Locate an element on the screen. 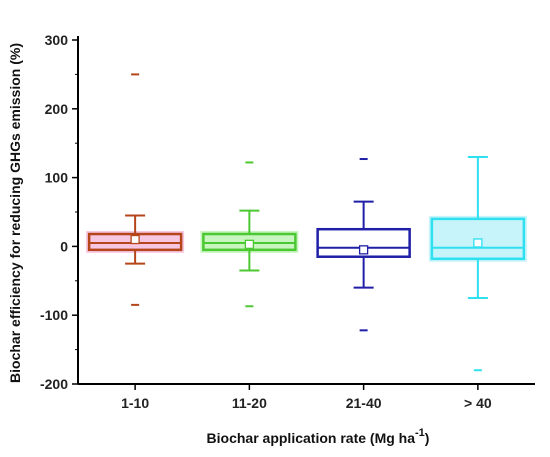  x-tick-label: 21-40 is located at coordinates (364, 403).